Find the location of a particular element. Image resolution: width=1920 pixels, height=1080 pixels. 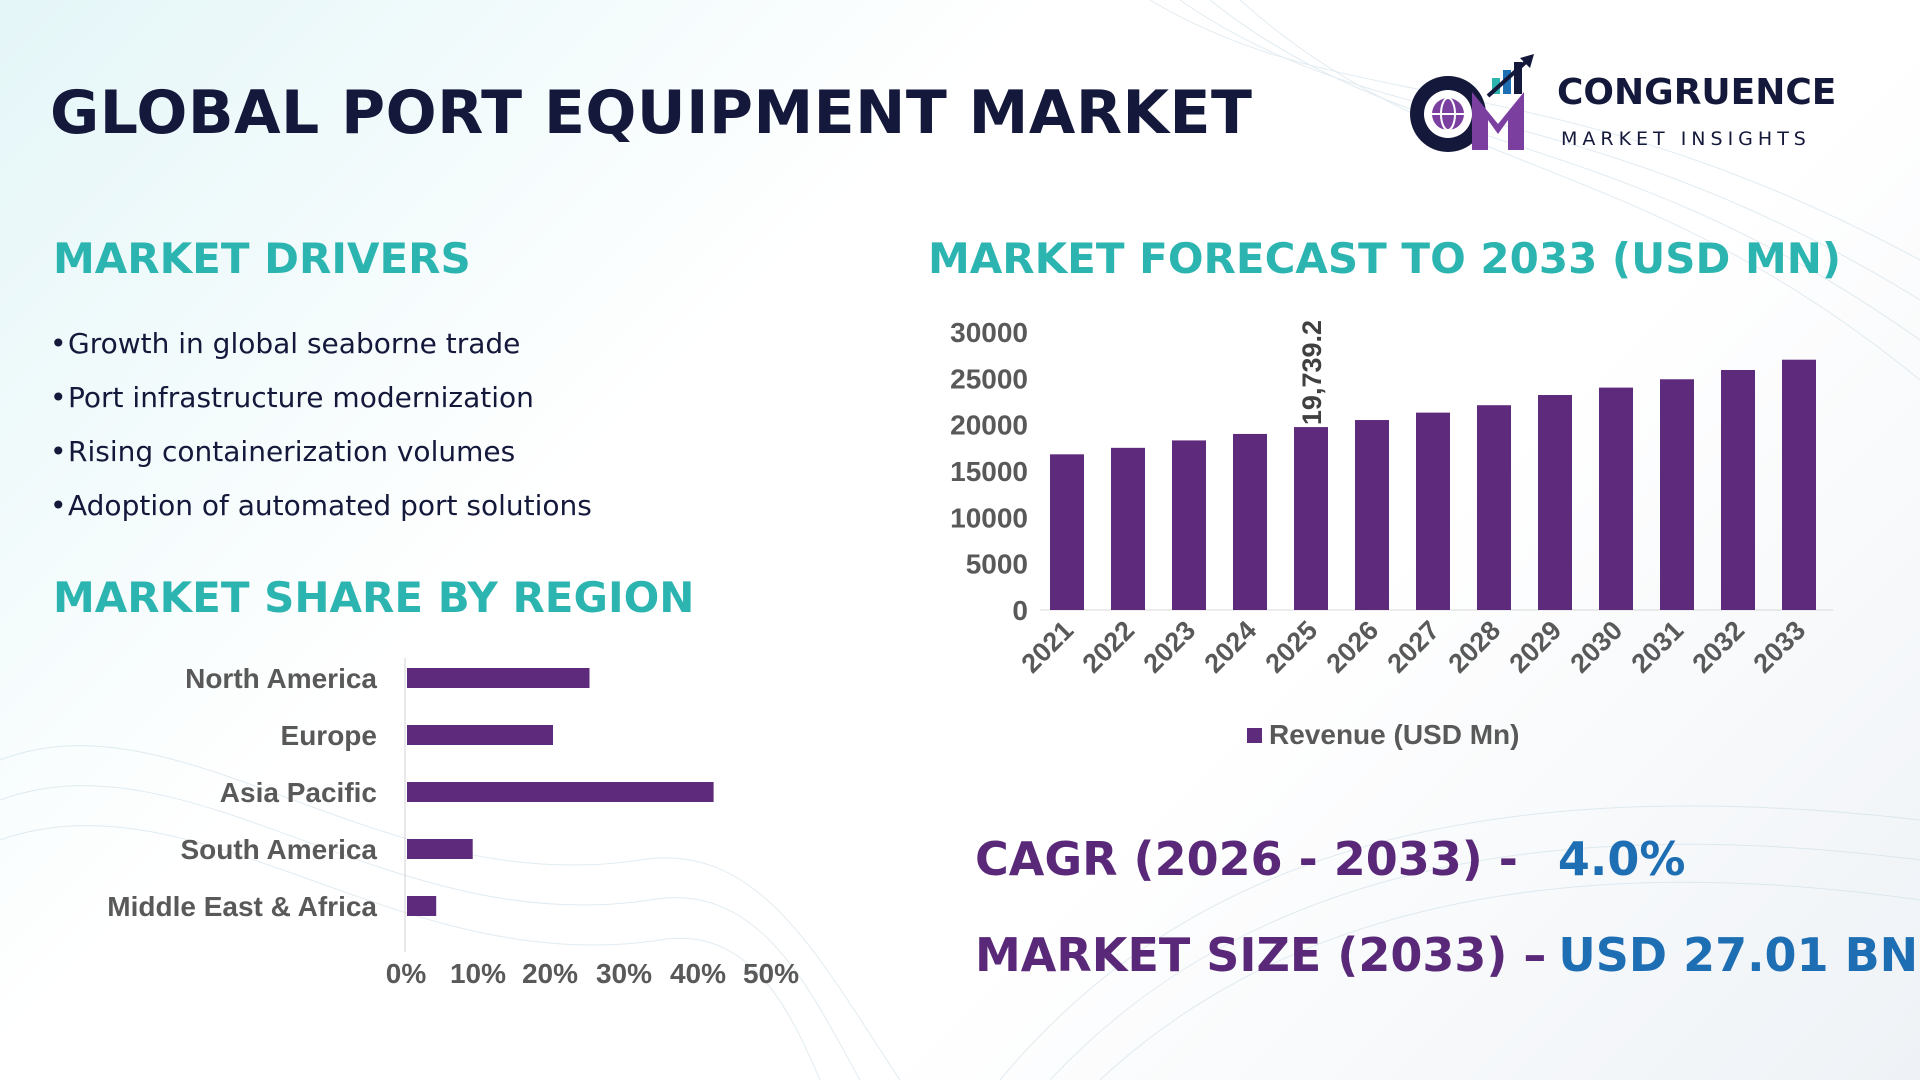

y-tick-label: 20000 is located at coordinates (989, 425).